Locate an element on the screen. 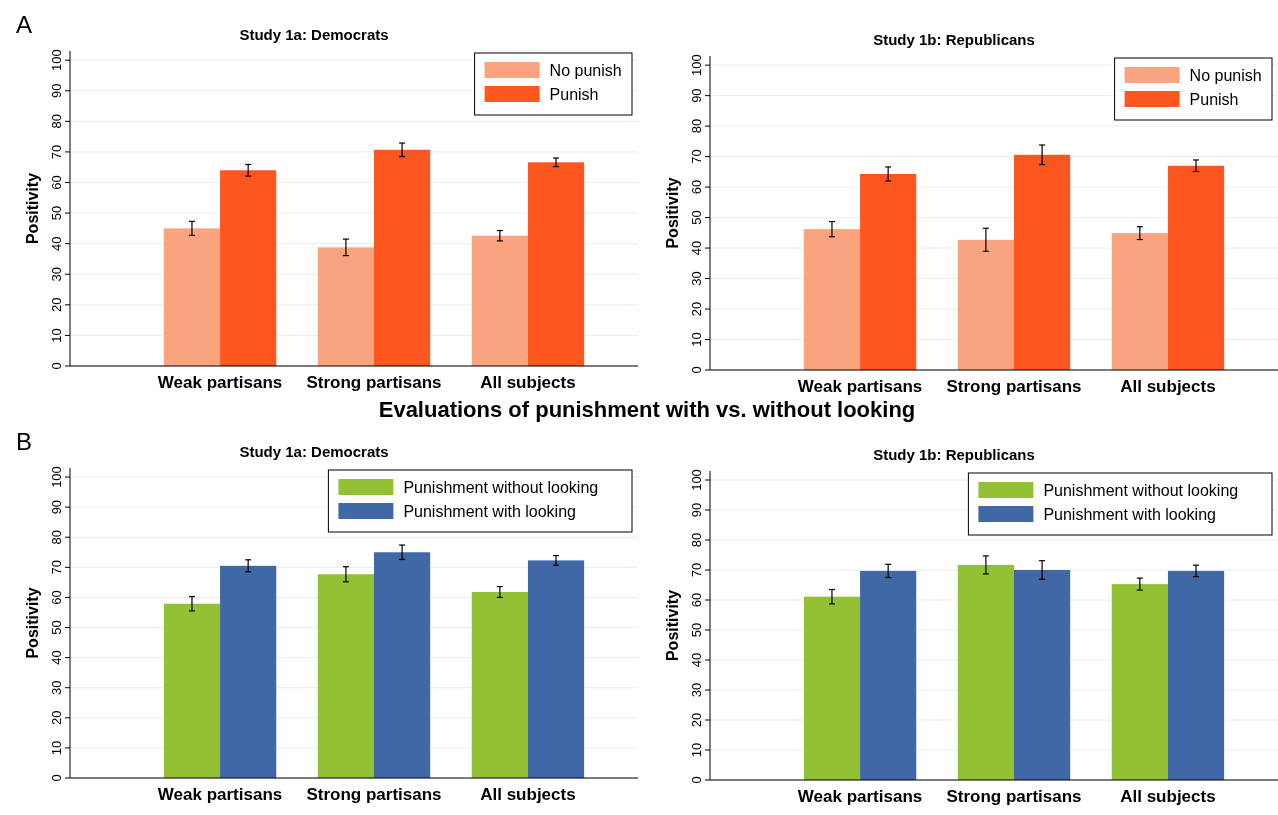 This screenshot has width=1278, height=815. text: A is located at coordinates (24, 24).